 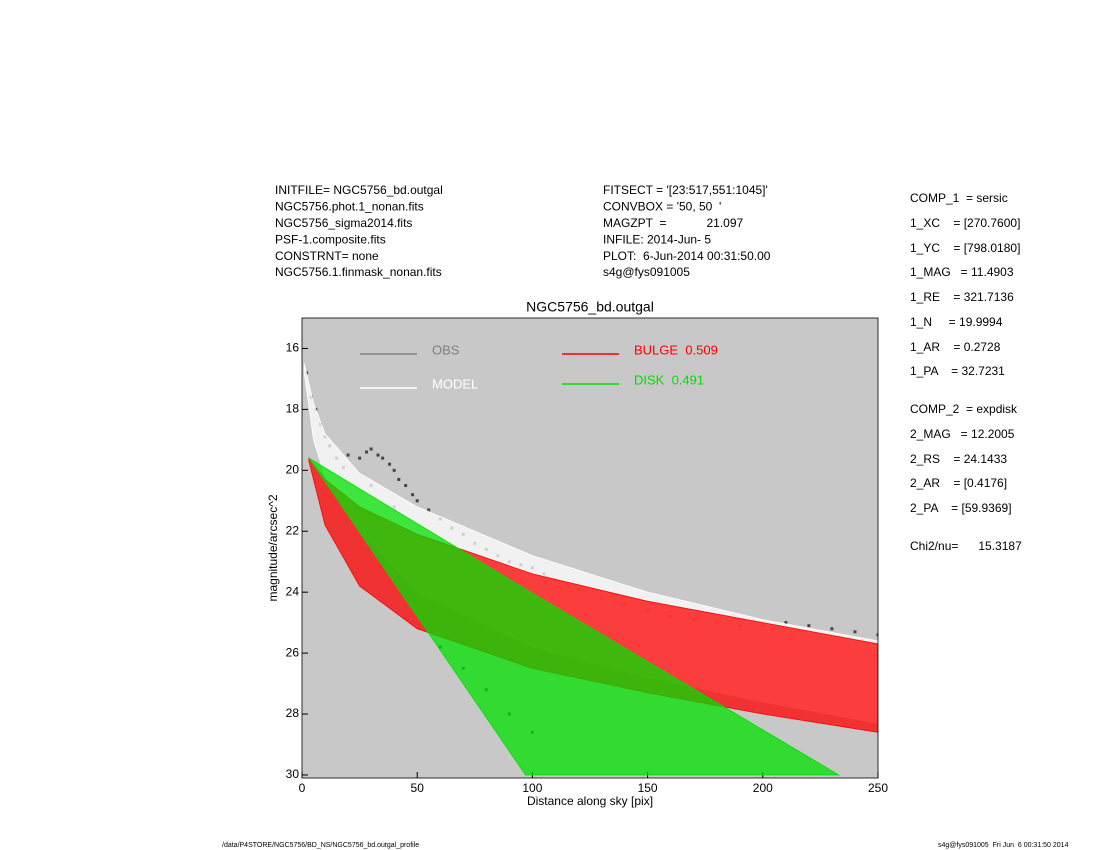 I want to click on header-line: MAGZPT = 21.097, so click(x=673, y=223).